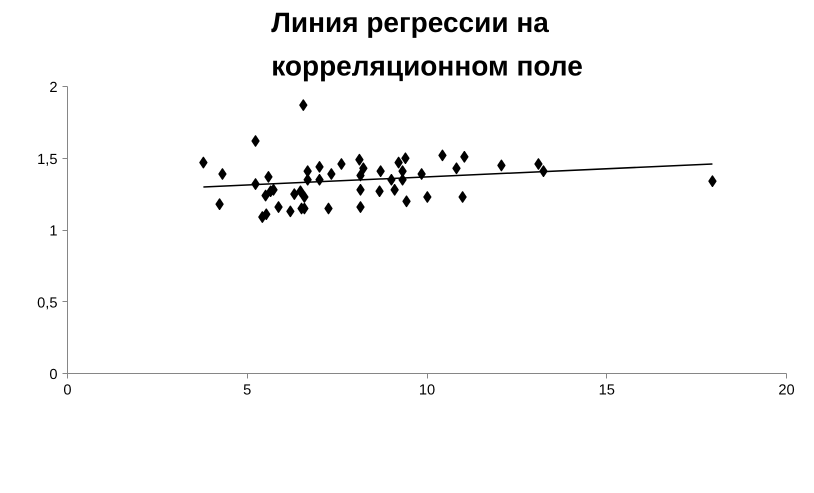 This screenshot has height=493, width=814. What do you see at coordinates (606, 390) in the screenshot?
I see `x-tick-label: 15` at bounding box center [606, 390].